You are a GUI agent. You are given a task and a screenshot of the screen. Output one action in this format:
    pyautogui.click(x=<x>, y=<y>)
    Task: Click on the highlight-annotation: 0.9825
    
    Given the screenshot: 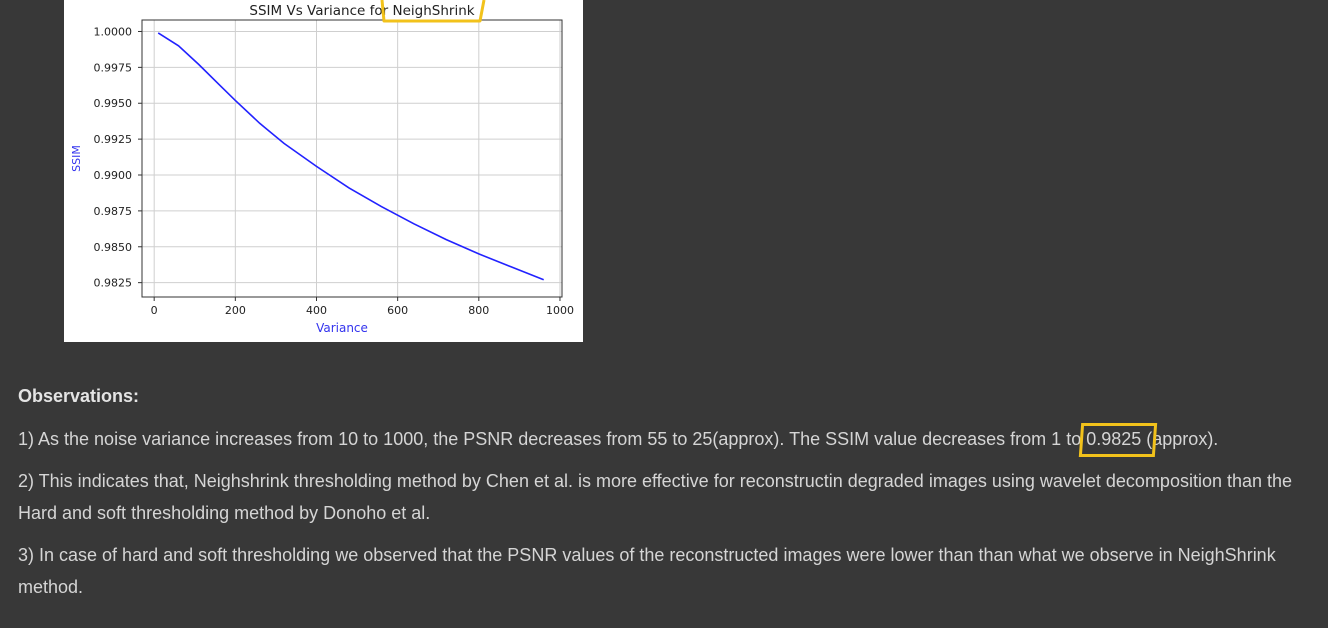 What is the action you would take?
    pyautogui.click(x=1118, y=440)
    